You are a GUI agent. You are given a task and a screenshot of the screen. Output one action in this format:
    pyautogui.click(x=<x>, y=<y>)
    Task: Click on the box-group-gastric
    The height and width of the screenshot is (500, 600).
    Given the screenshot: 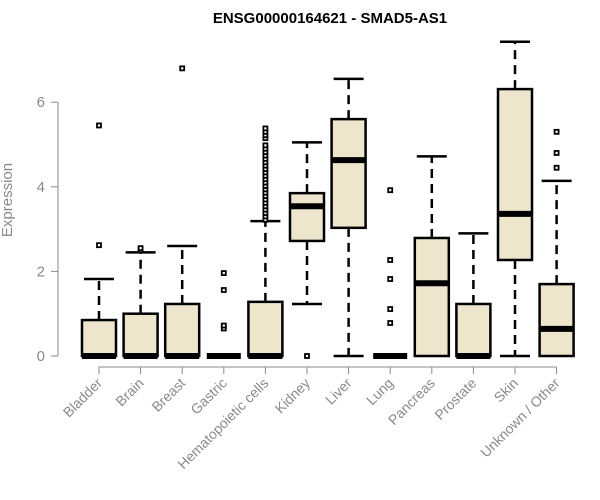 What is the action you would take?
    pyautogui.click(x=223, y=314)
    